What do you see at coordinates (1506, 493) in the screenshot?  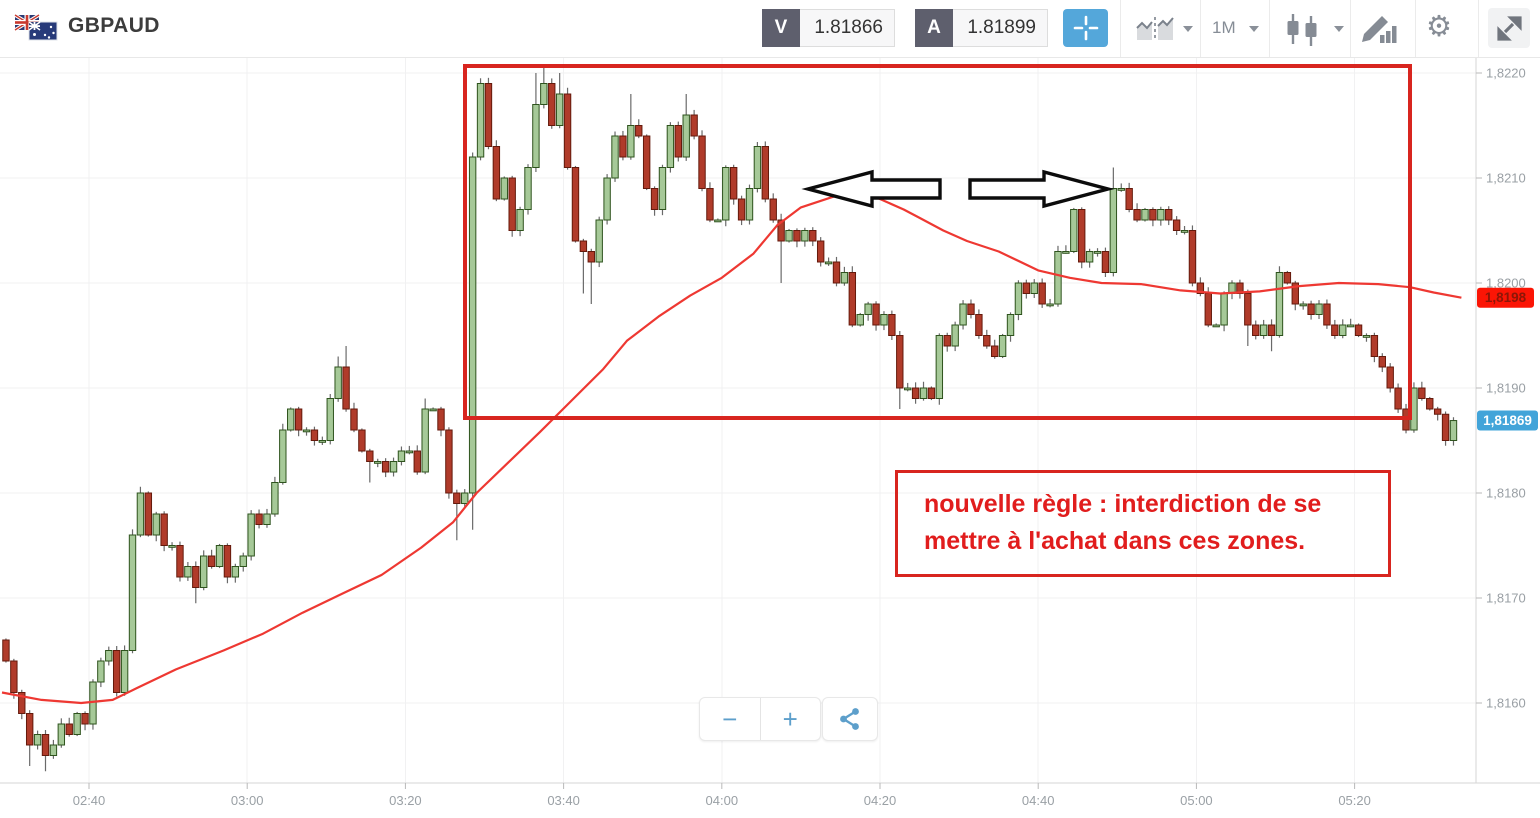 I see `svg-text: 1,8180` at bounding box center [1506, 493].